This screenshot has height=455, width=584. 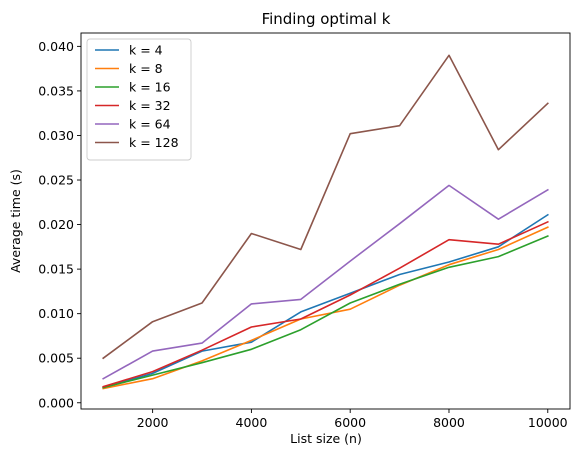 I want to click on legend-label: k = 128, so click(x=154, y=142).